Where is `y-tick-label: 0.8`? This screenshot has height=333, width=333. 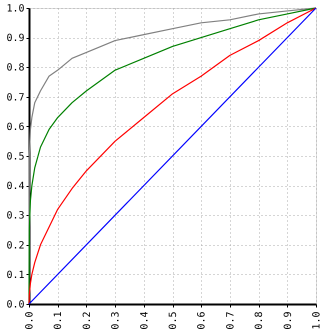 y-tick-label: 0.8 is located at coordinates (15, 68).